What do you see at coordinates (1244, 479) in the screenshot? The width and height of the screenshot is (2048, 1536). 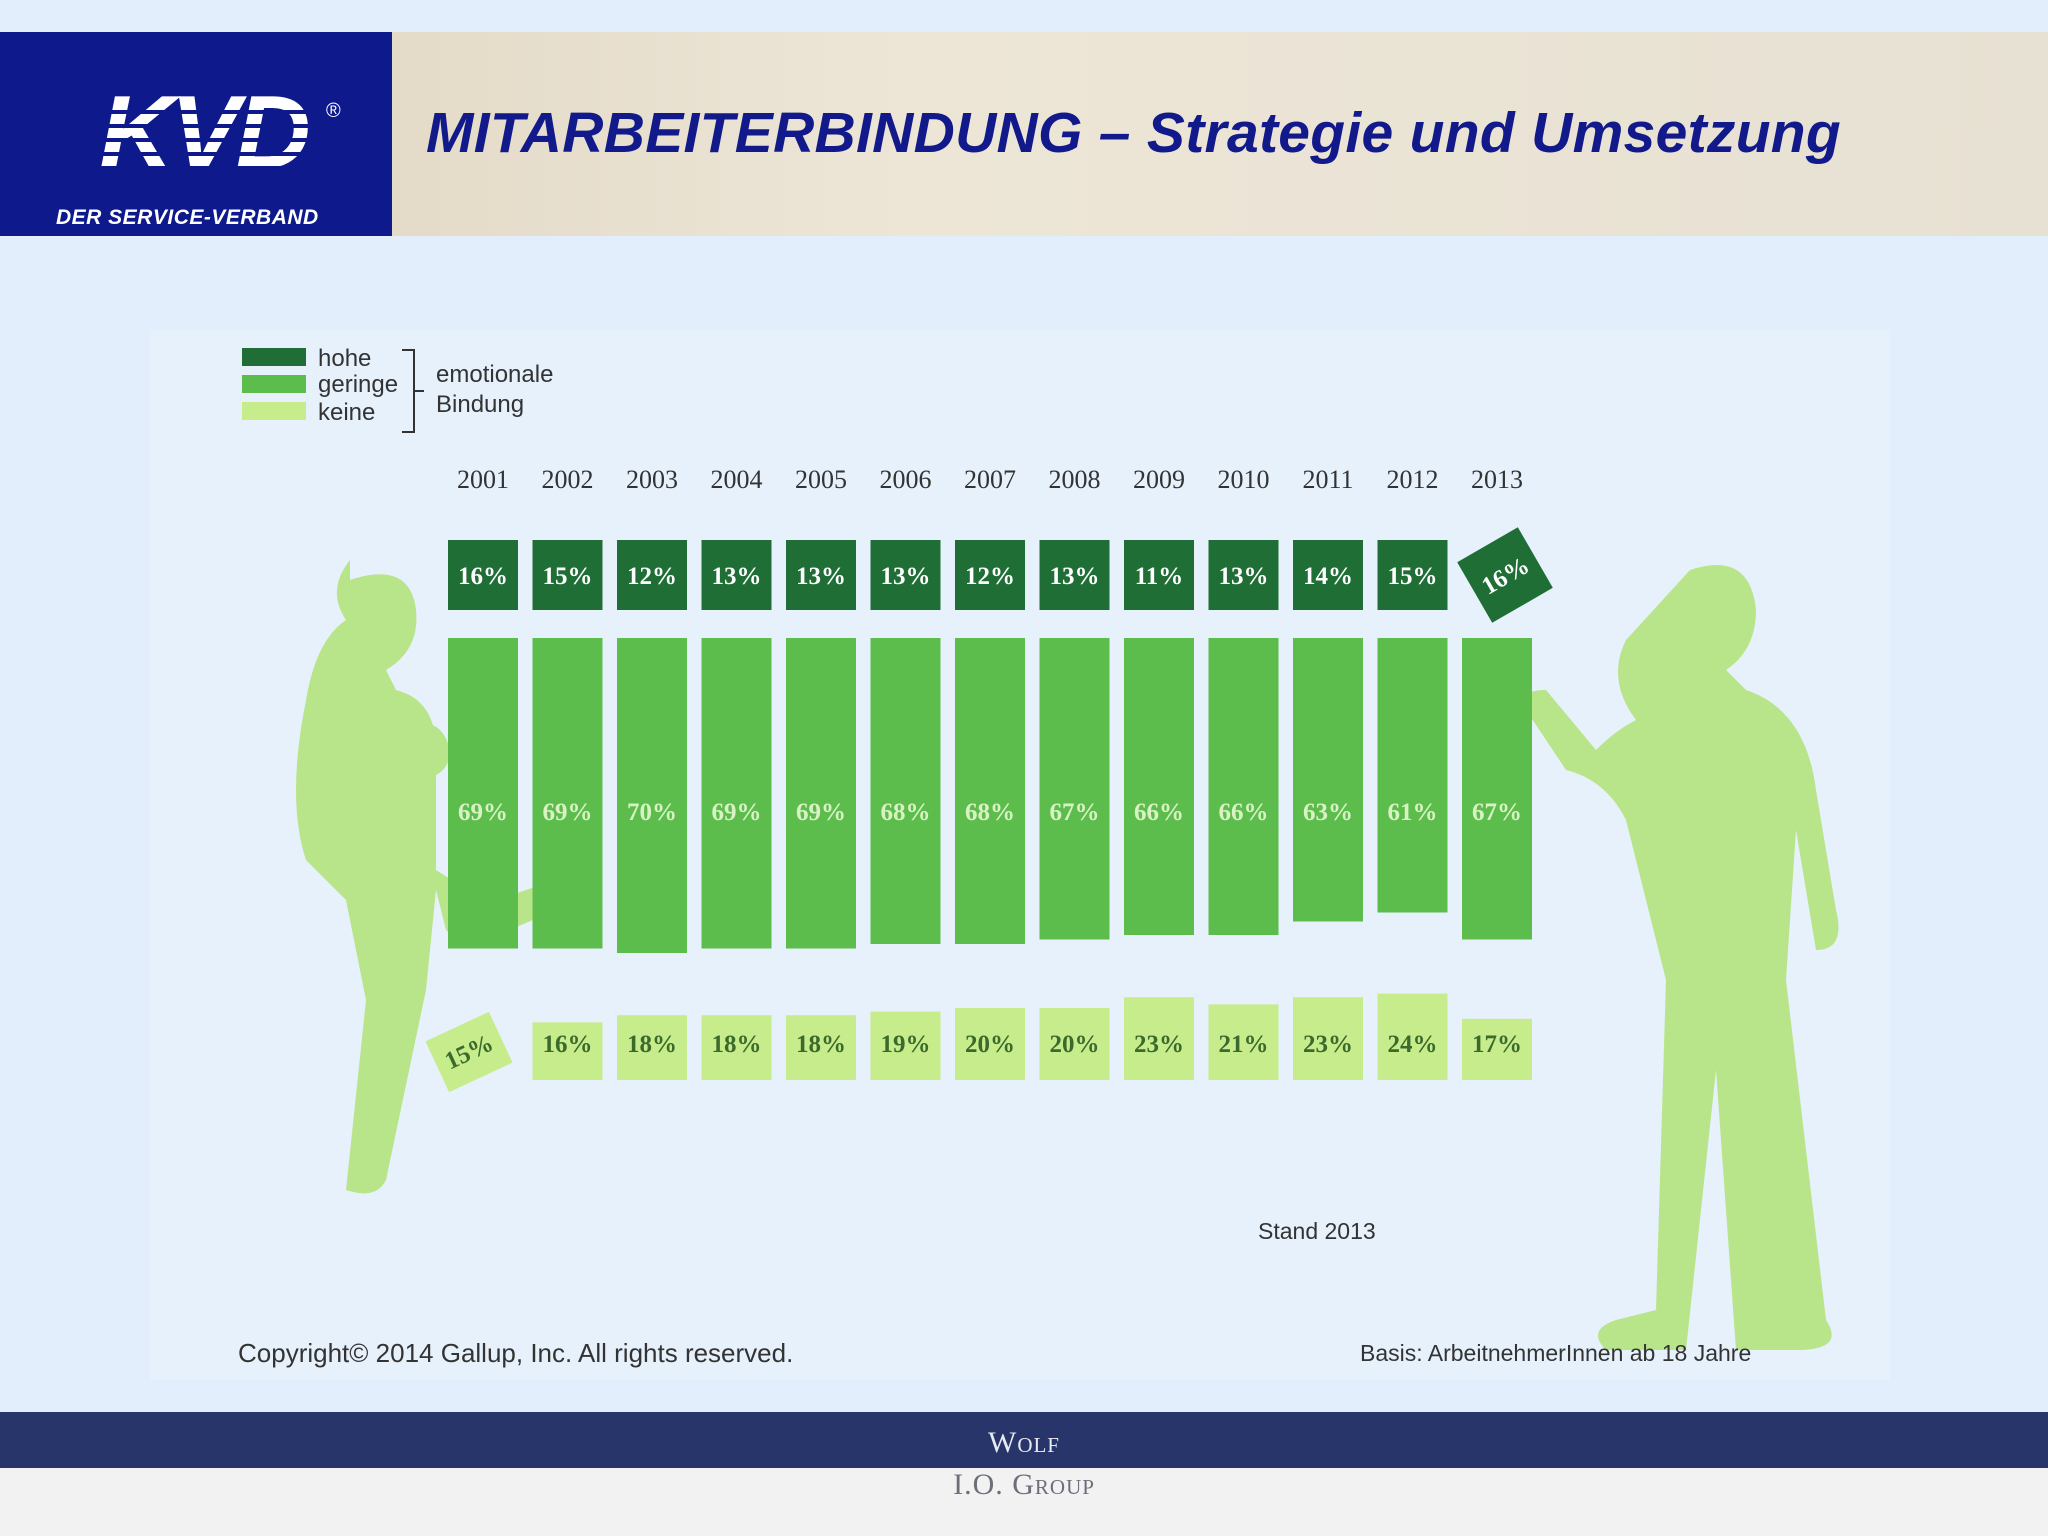 I see `year-tick-label: 2010` at bounding box center [1244, 479].